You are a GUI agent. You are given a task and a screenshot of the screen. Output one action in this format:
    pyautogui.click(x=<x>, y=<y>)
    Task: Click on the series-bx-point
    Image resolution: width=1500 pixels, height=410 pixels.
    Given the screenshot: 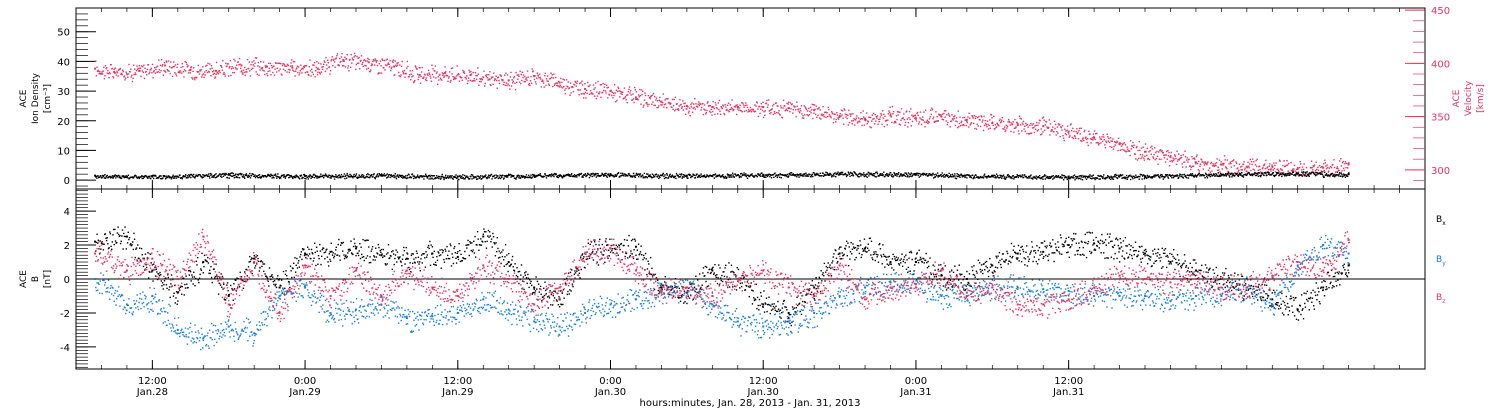 What is the action you would take?
    pyautogui.click(x=712, y=270)
    